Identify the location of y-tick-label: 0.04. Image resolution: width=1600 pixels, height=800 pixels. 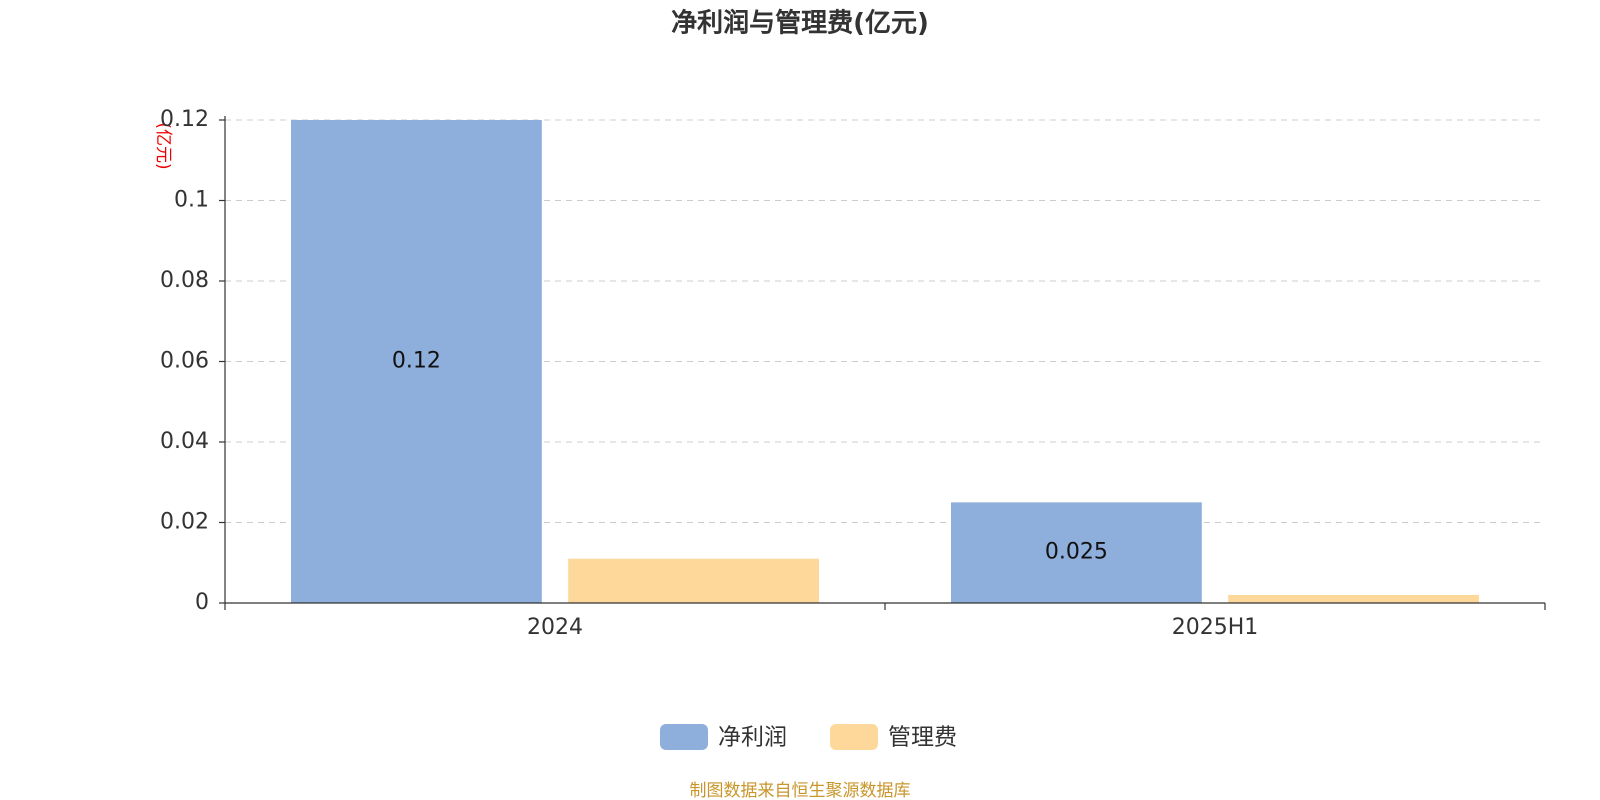
(184, 441).